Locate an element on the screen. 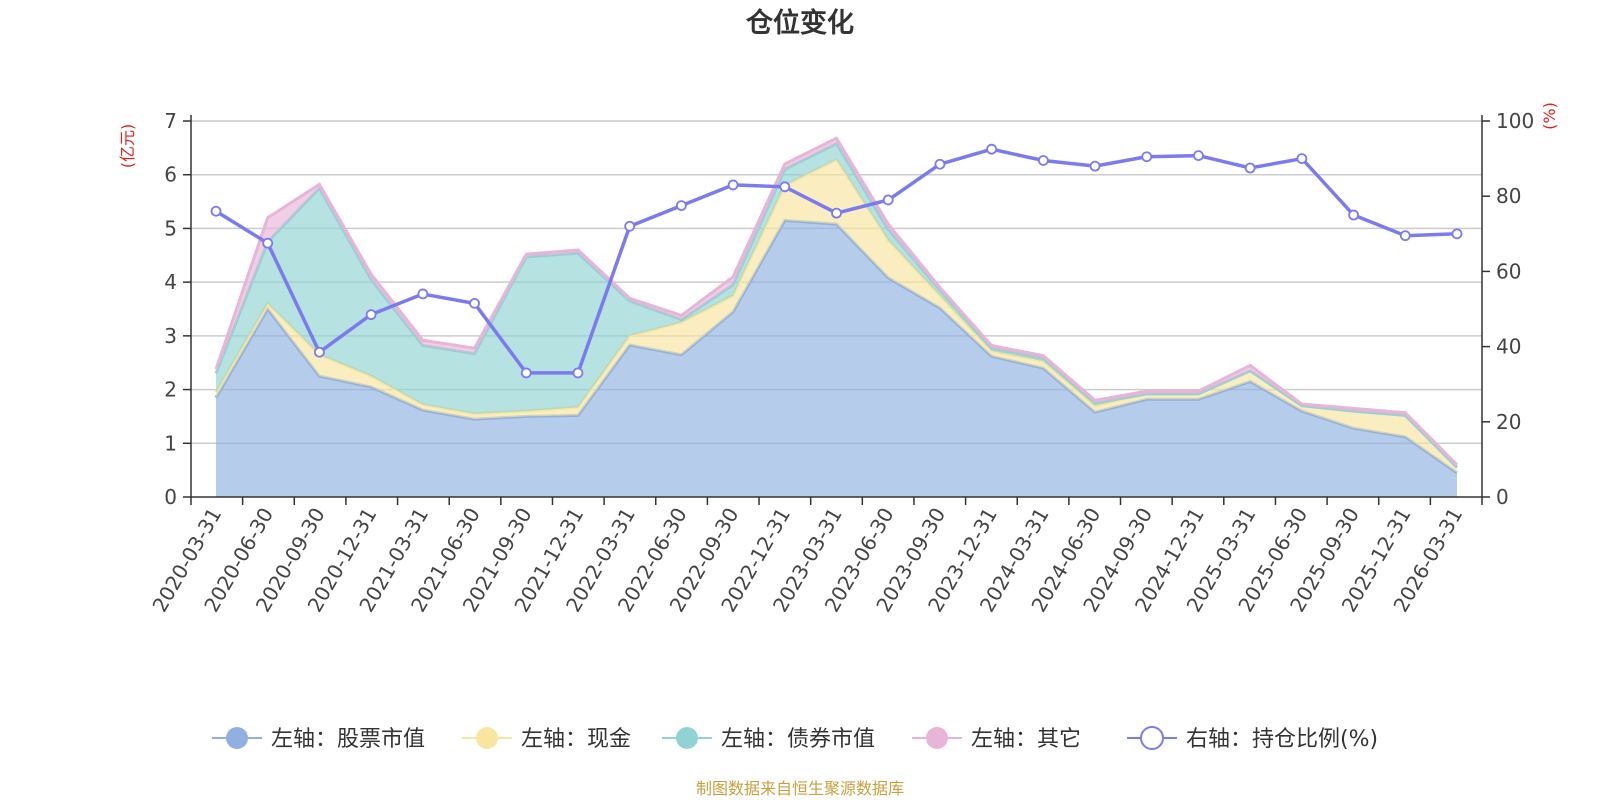 This screenshot has width=1600, height=800. legend-item: 右轴：持仓比例(%) is located at coordinates (1252, 739).